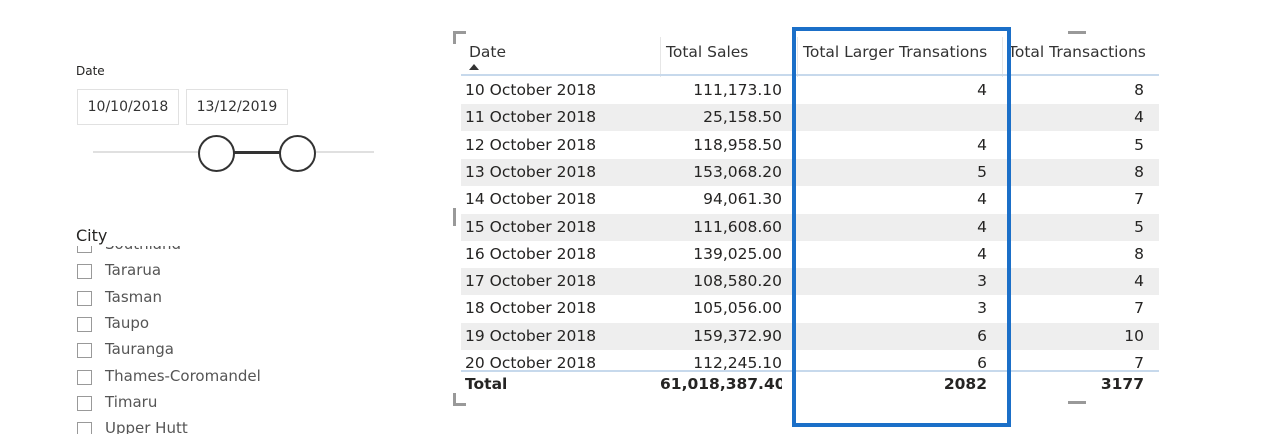 This screenshot has height=434, width=1271. I want to click on column-header: Total Sales, so click(707, 52).